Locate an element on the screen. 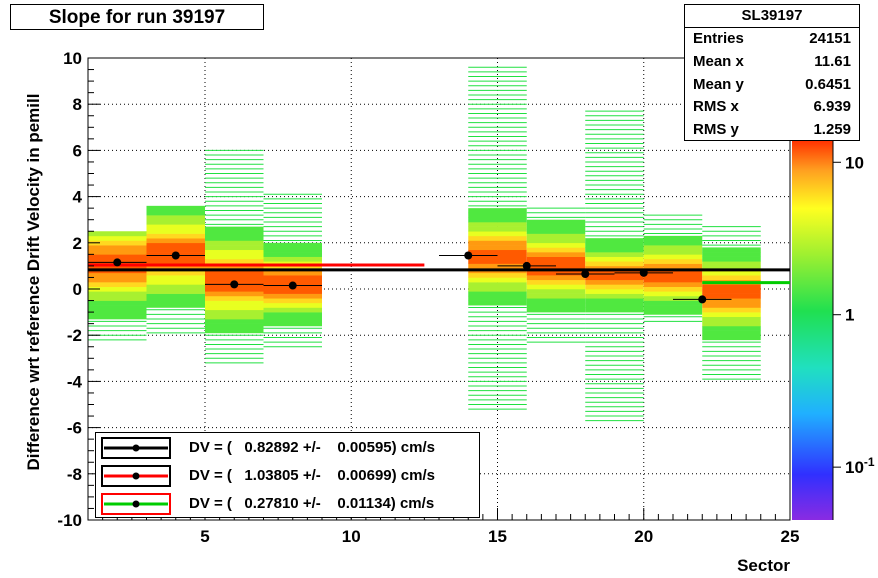 The image size is (878, 578). y-tick-label: 4 is located at coordinates (78, 197).